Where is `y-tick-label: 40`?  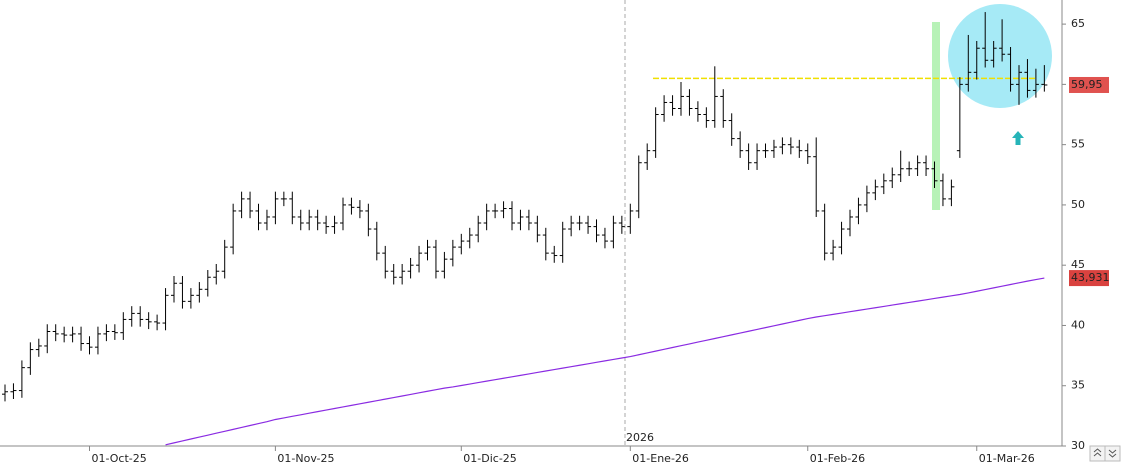 y-tick-label: 40 is located at coordinates (1078, 324).